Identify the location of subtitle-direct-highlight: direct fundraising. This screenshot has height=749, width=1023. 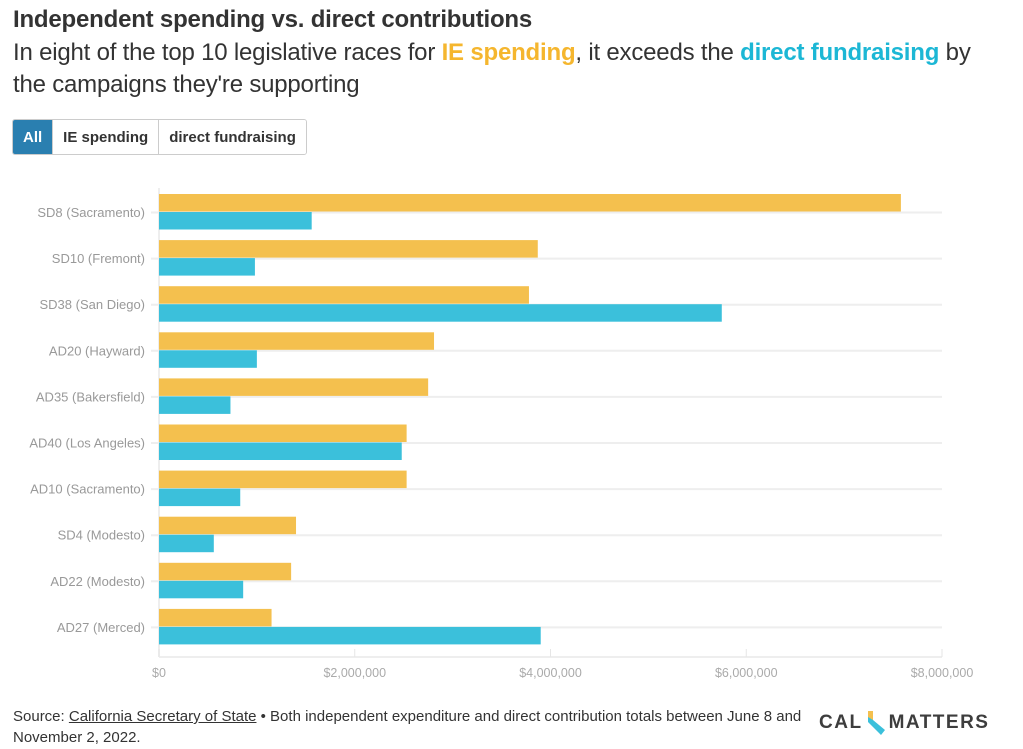
(840, 52).